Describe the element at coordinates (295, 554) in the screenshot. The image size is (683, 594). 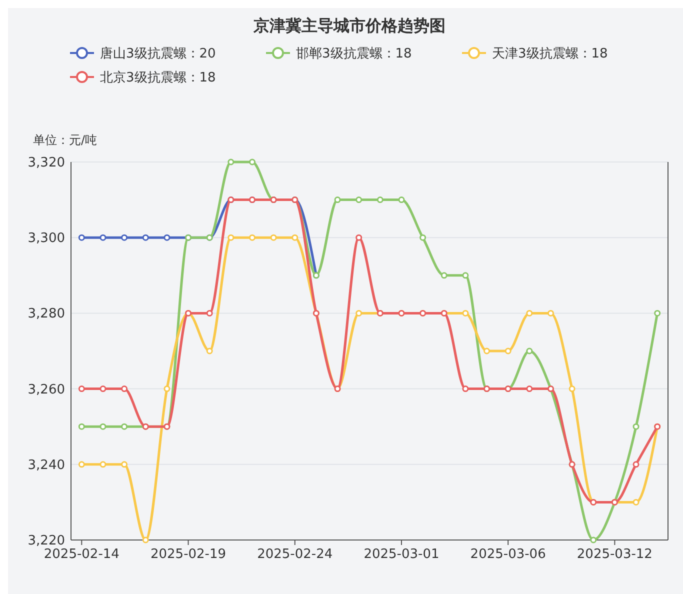
I see `x-tick-label: 2025-02-24` at that location.